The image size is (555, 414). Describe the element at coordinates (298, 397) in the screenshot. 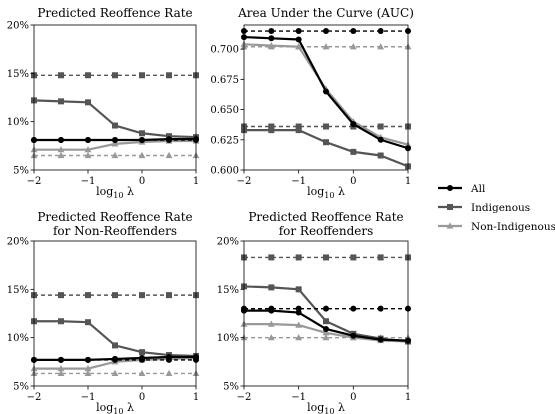

I see `x-tick-label: −1` at that location.